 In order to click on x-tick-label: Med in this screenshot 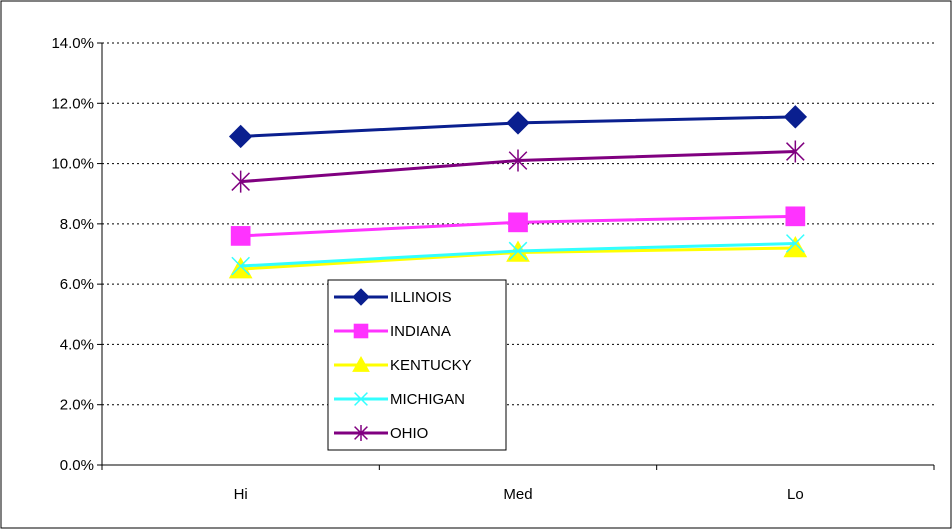, I will do `click(517, 494)`.